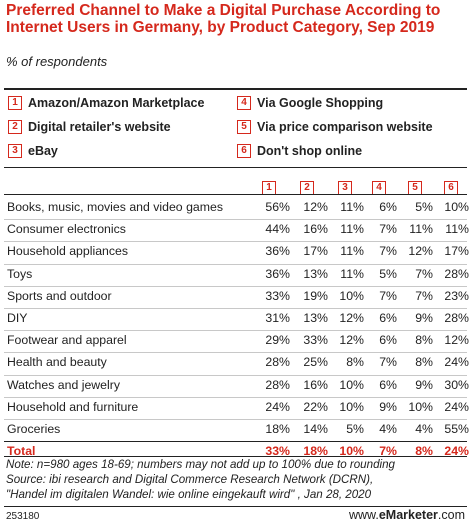 The image size is (471, 529). Describe the element at coordinates (66, 229) in the screenshot. I see `row-label: Consumer electronics` at that location.